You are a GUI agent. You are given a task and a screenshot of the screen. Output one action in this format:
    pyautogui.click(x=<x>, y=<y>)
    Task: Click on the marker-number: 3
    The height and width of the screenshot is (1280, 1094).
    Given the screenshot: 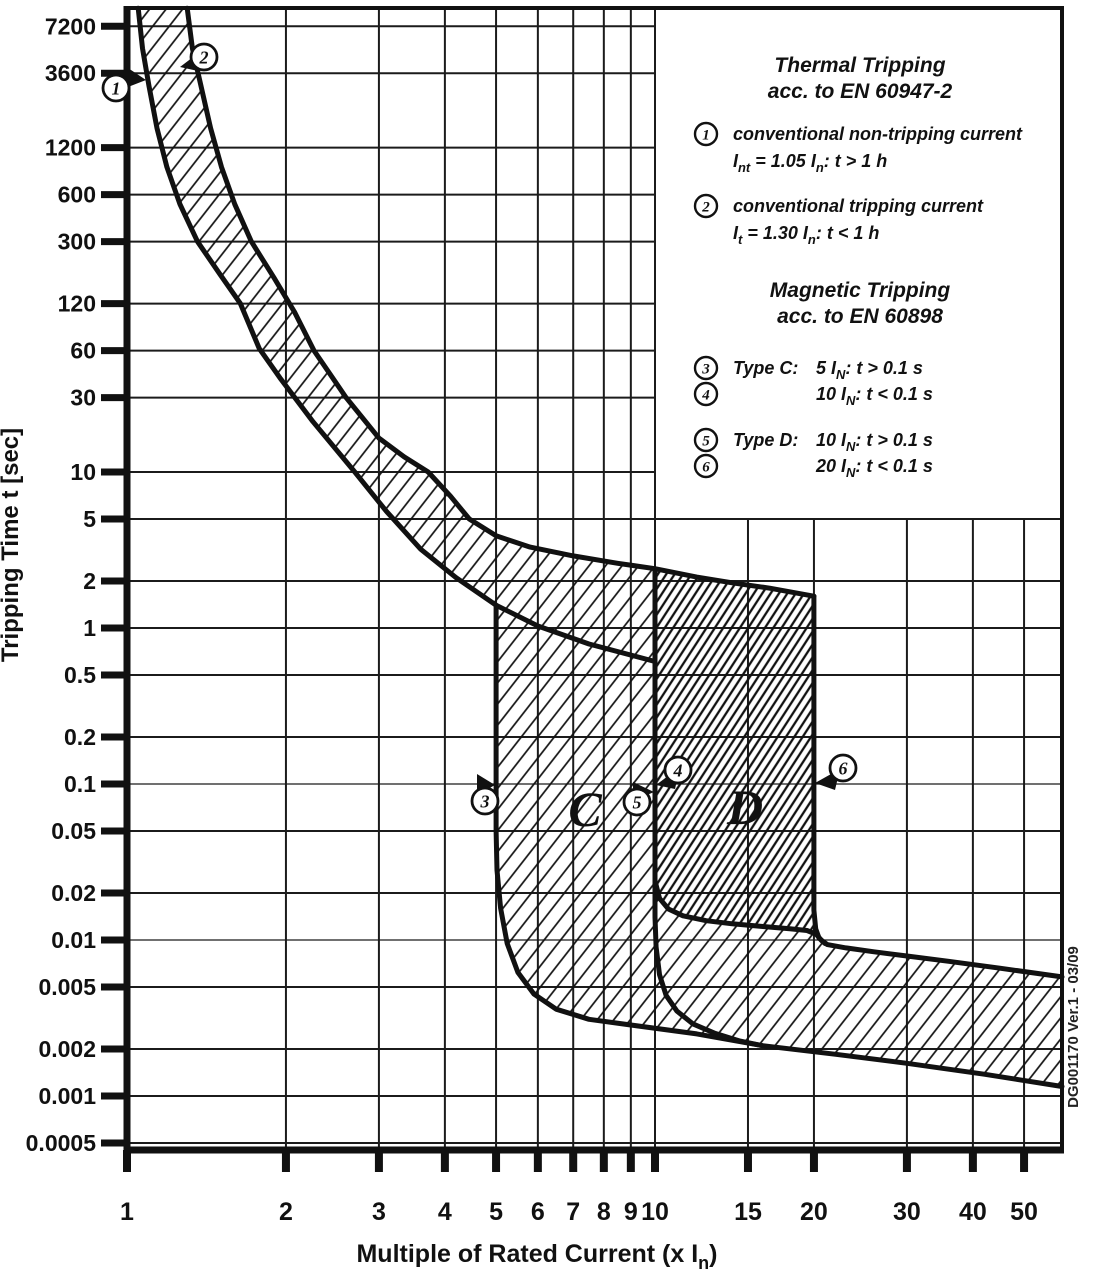 What is the action you would take?
    pyautogui.click(x=485, y=802)
    